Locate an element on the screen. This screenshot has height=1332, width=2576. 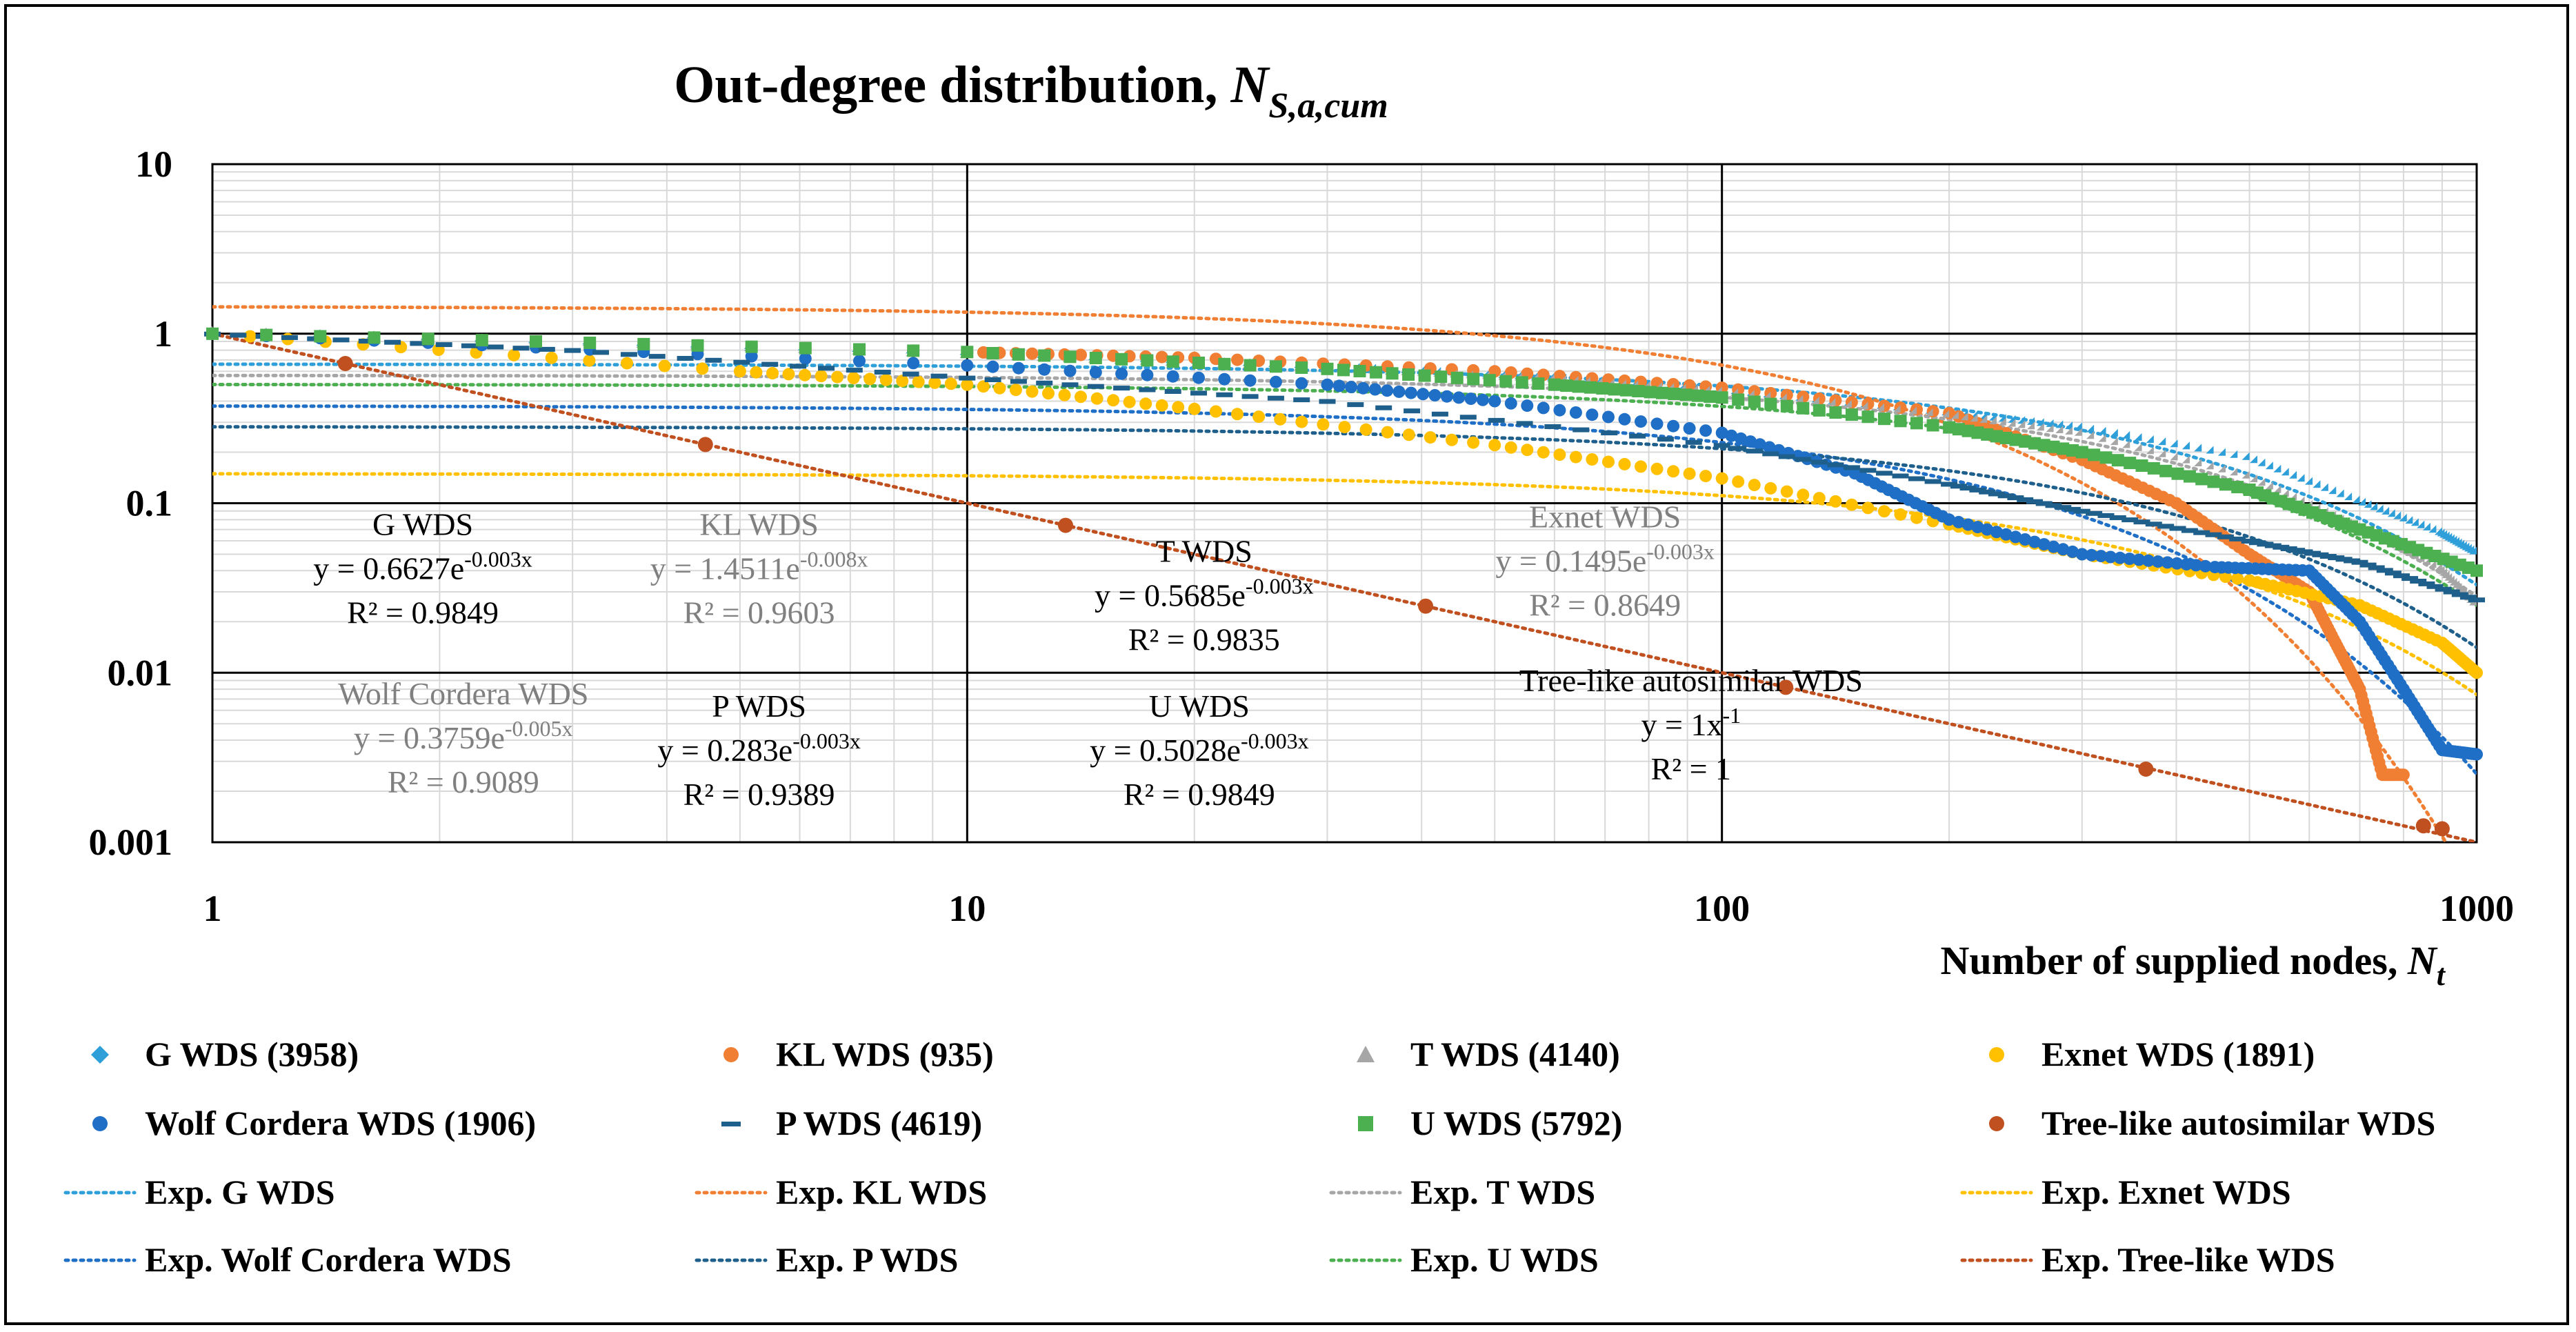
x-tick-label: 100 is located at coordinates (1722, 909).